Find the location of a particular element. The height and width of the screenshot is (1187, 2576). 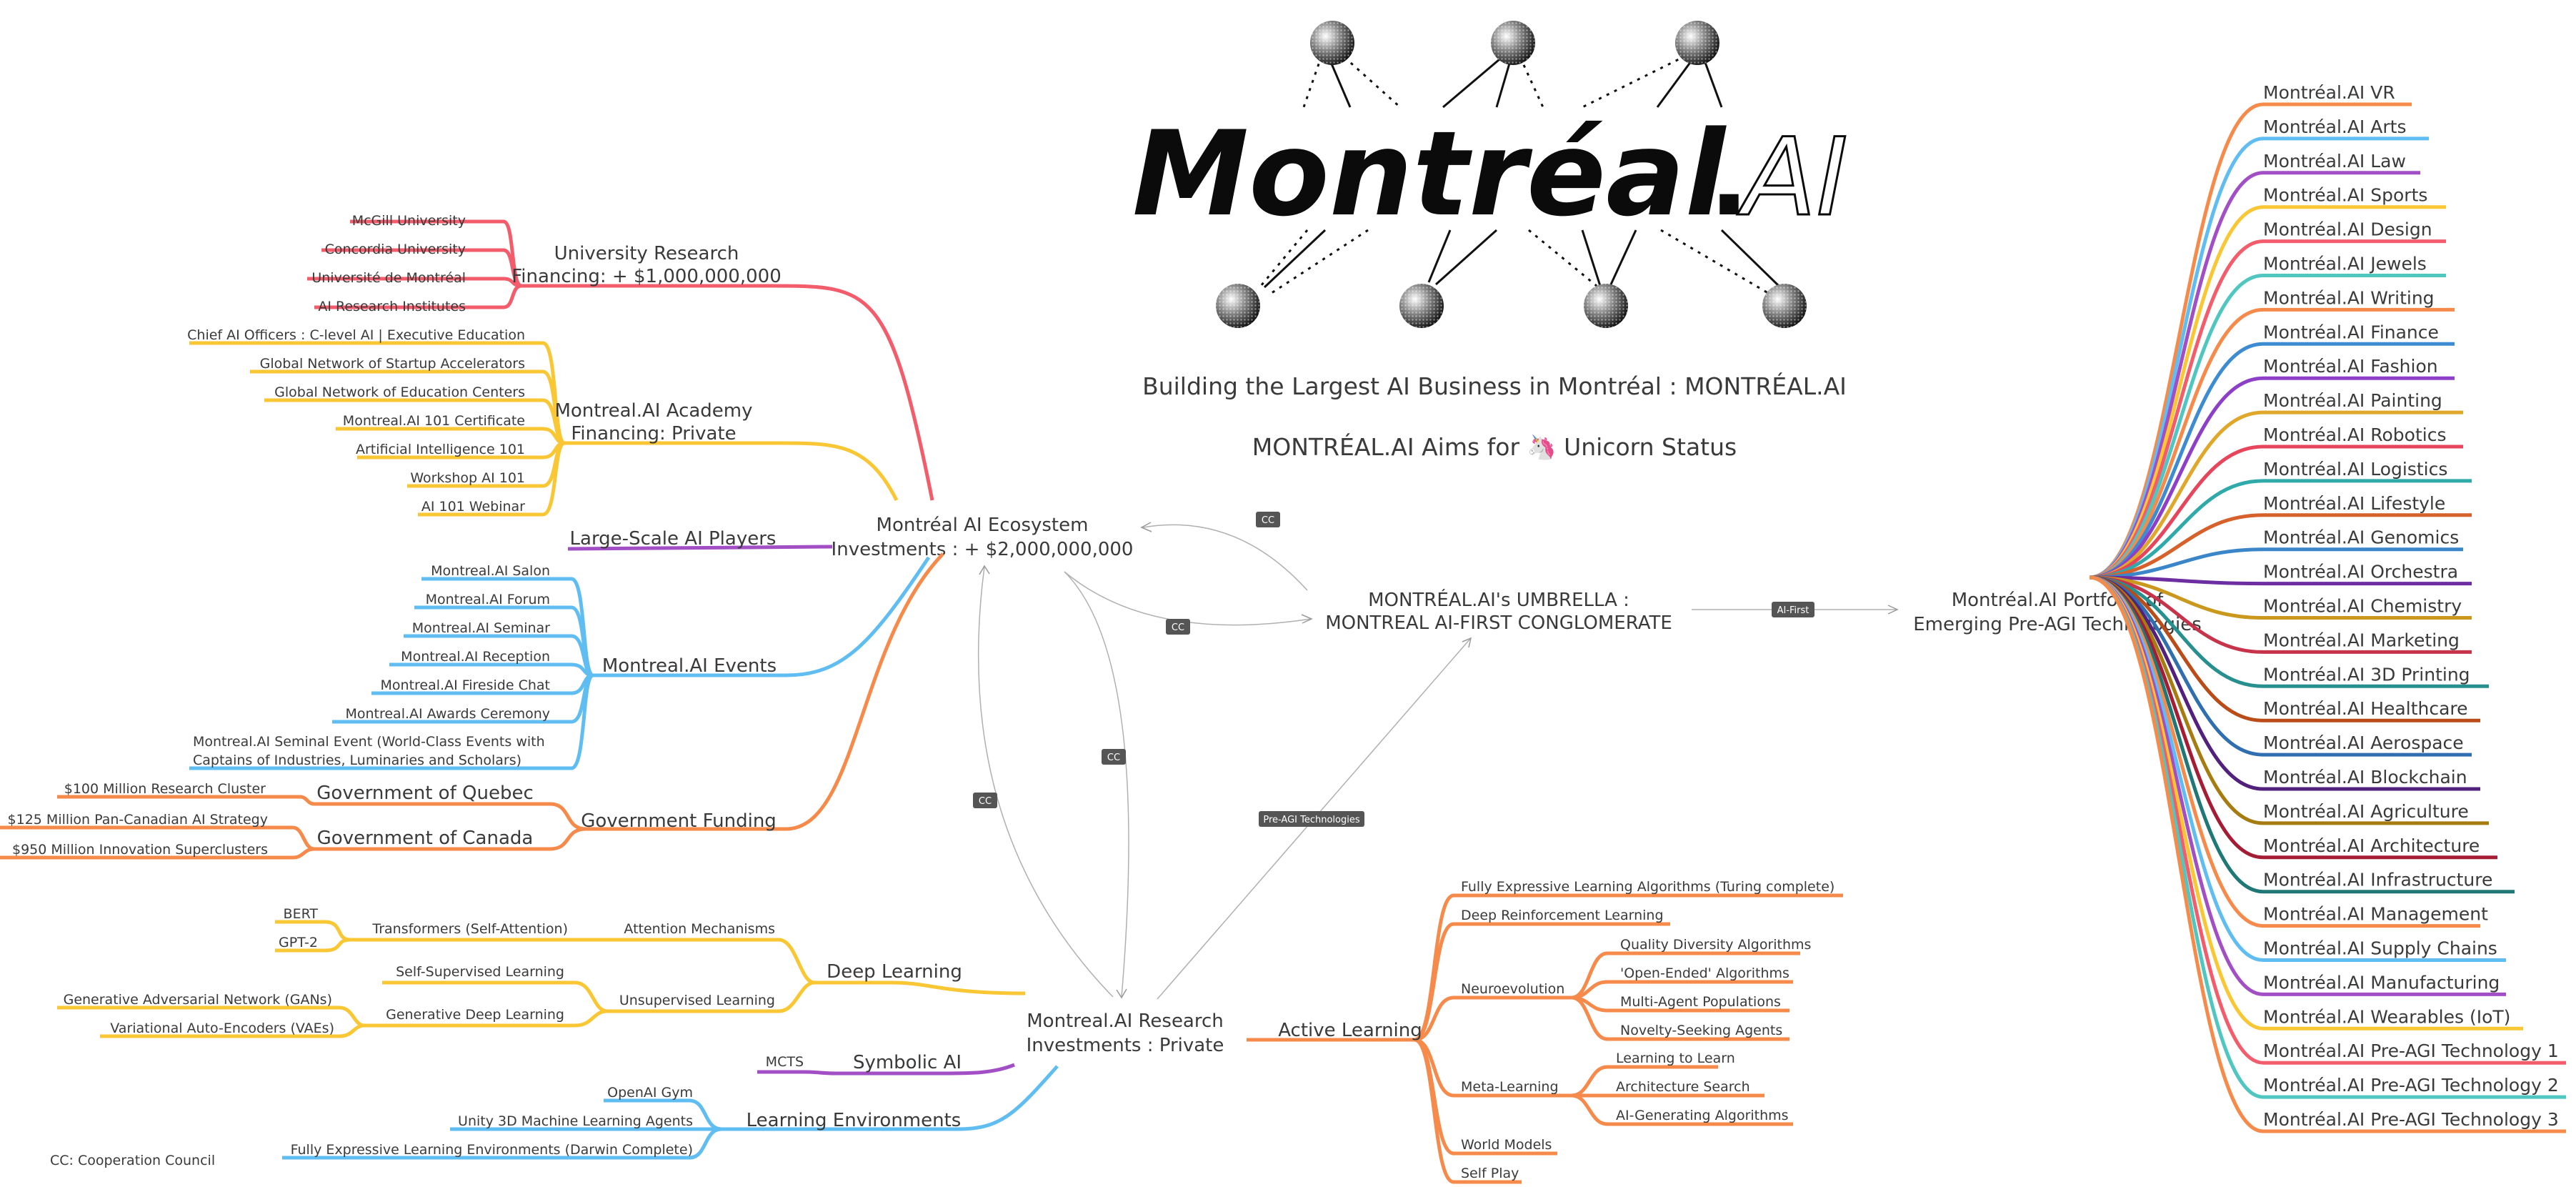

aims-text: MONTRÉAL.AI Aims for 🦄 Unicorn Status is located at coordinates (1495, 446).